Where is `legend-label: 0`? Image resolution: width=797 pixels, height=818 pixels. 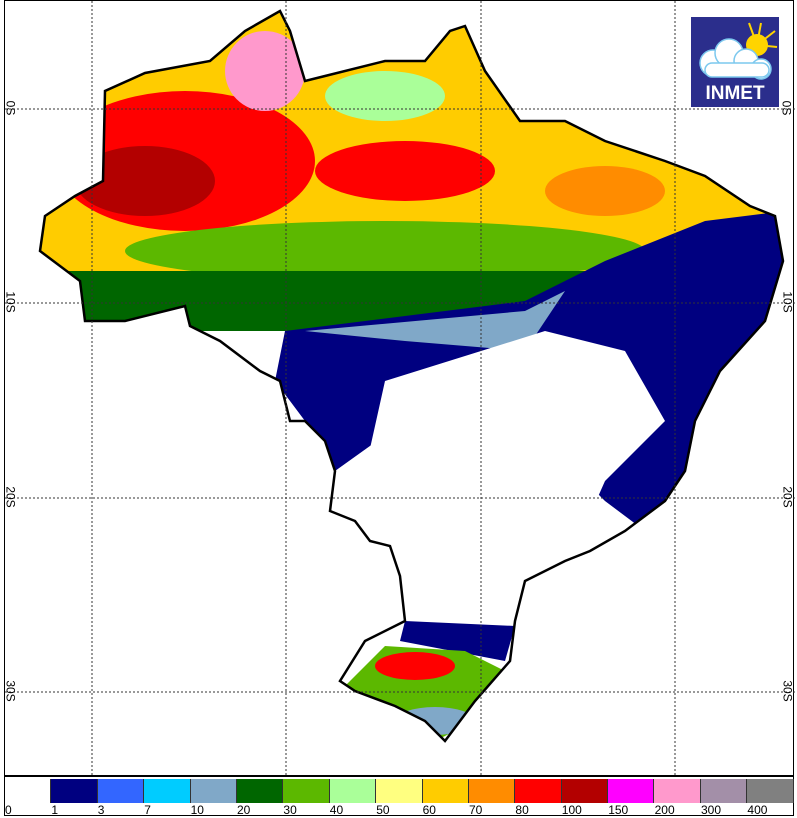
legend-label: 0 is located at coordinates (8, 810).